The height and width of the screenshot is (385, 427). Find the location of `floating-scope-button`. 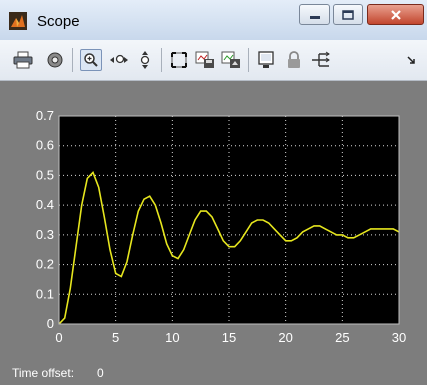

floating-scope-button is located at coordinates (266, 60).